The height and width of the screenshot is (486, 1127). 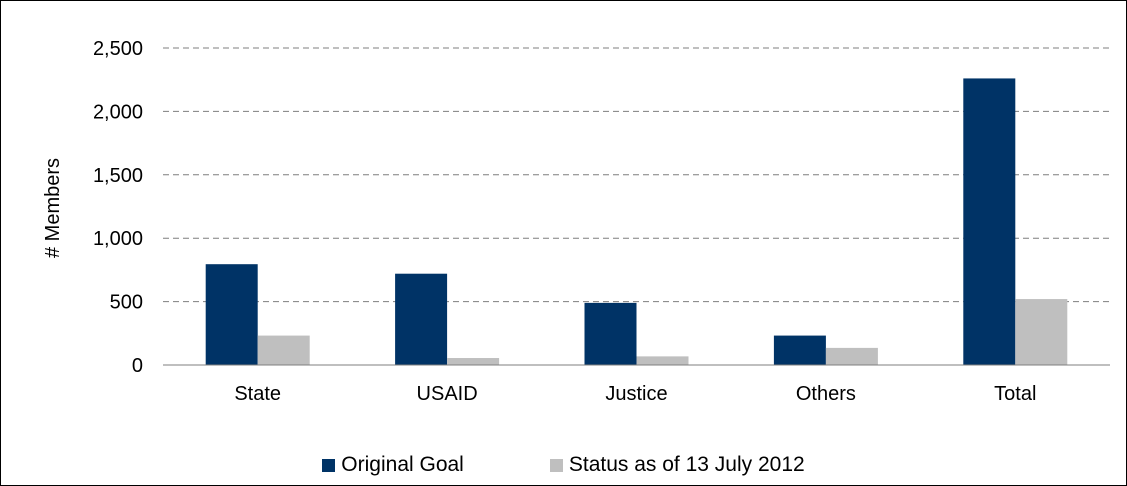 What do you see at coordinates (118, 207) in the screenshot?
I see `y-tick-labels: 0 500 1,000 1,500 2,000 2,500` at bounding box center [118, 207].